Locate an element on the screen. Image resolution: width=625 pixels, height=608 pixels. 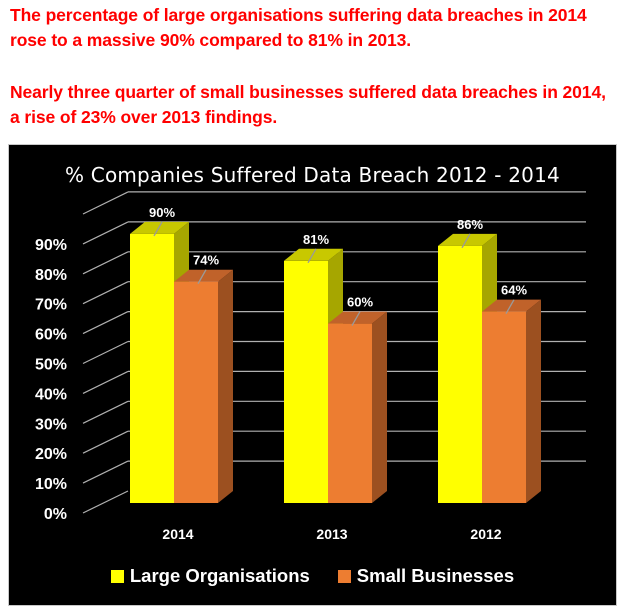
y-tick-label: 40% is located at coordinates (51, 394).